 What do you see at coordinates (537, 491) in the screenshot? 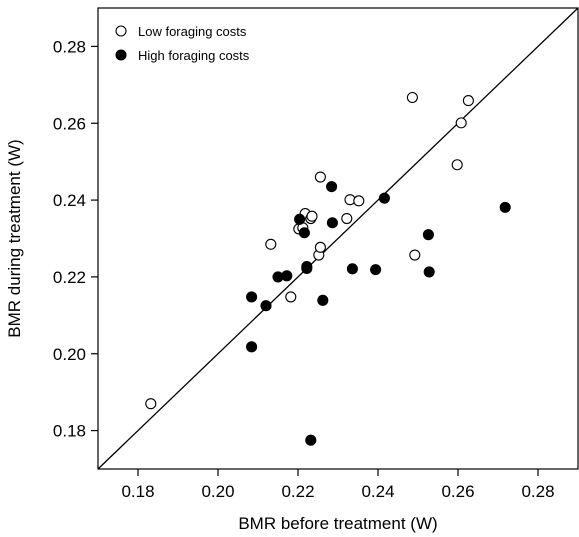
I see `x-tick-label: 0.28` at bounding box center [537, 491].